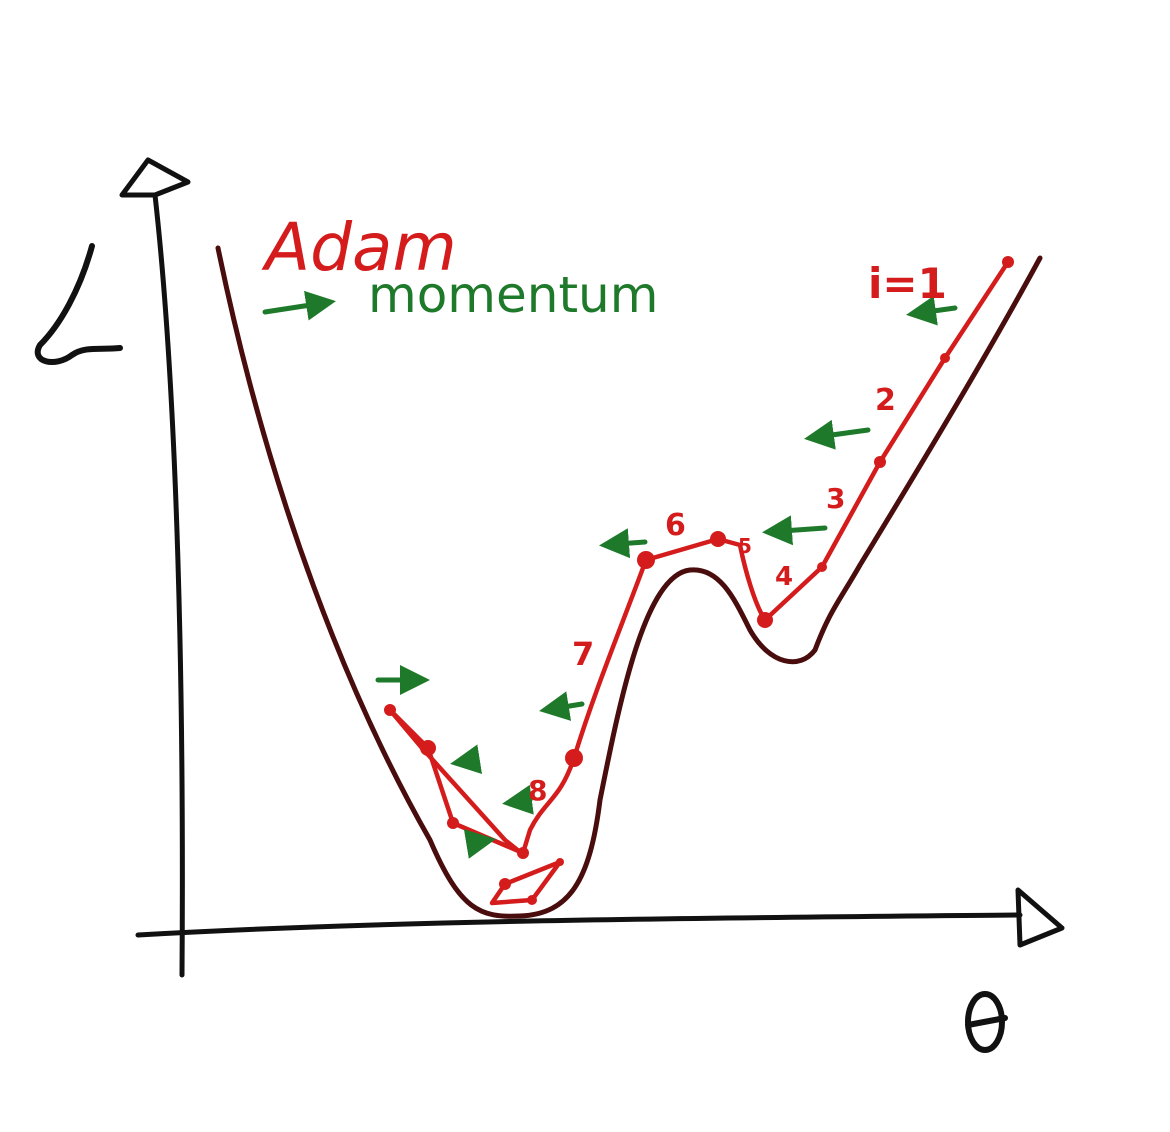 The image size is (1170, 1132). What do you see at coordinates (78, 304) in the screenshot?
I see `y-axis-label-icon` at bounding box center [78, 304].